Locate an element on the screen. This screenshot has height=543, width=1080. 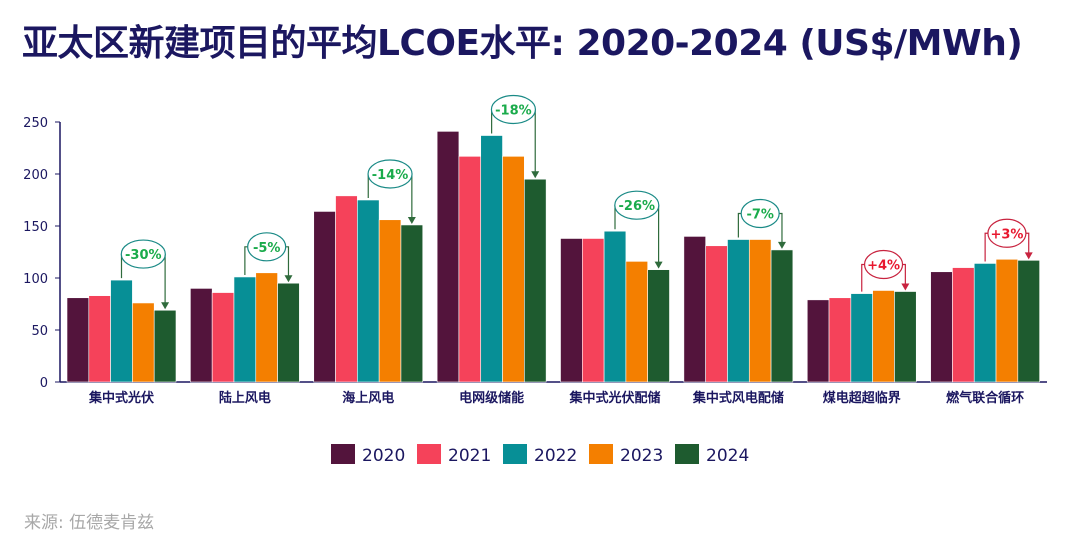
legend-label: 2021 is located at coordinates (469, 456).